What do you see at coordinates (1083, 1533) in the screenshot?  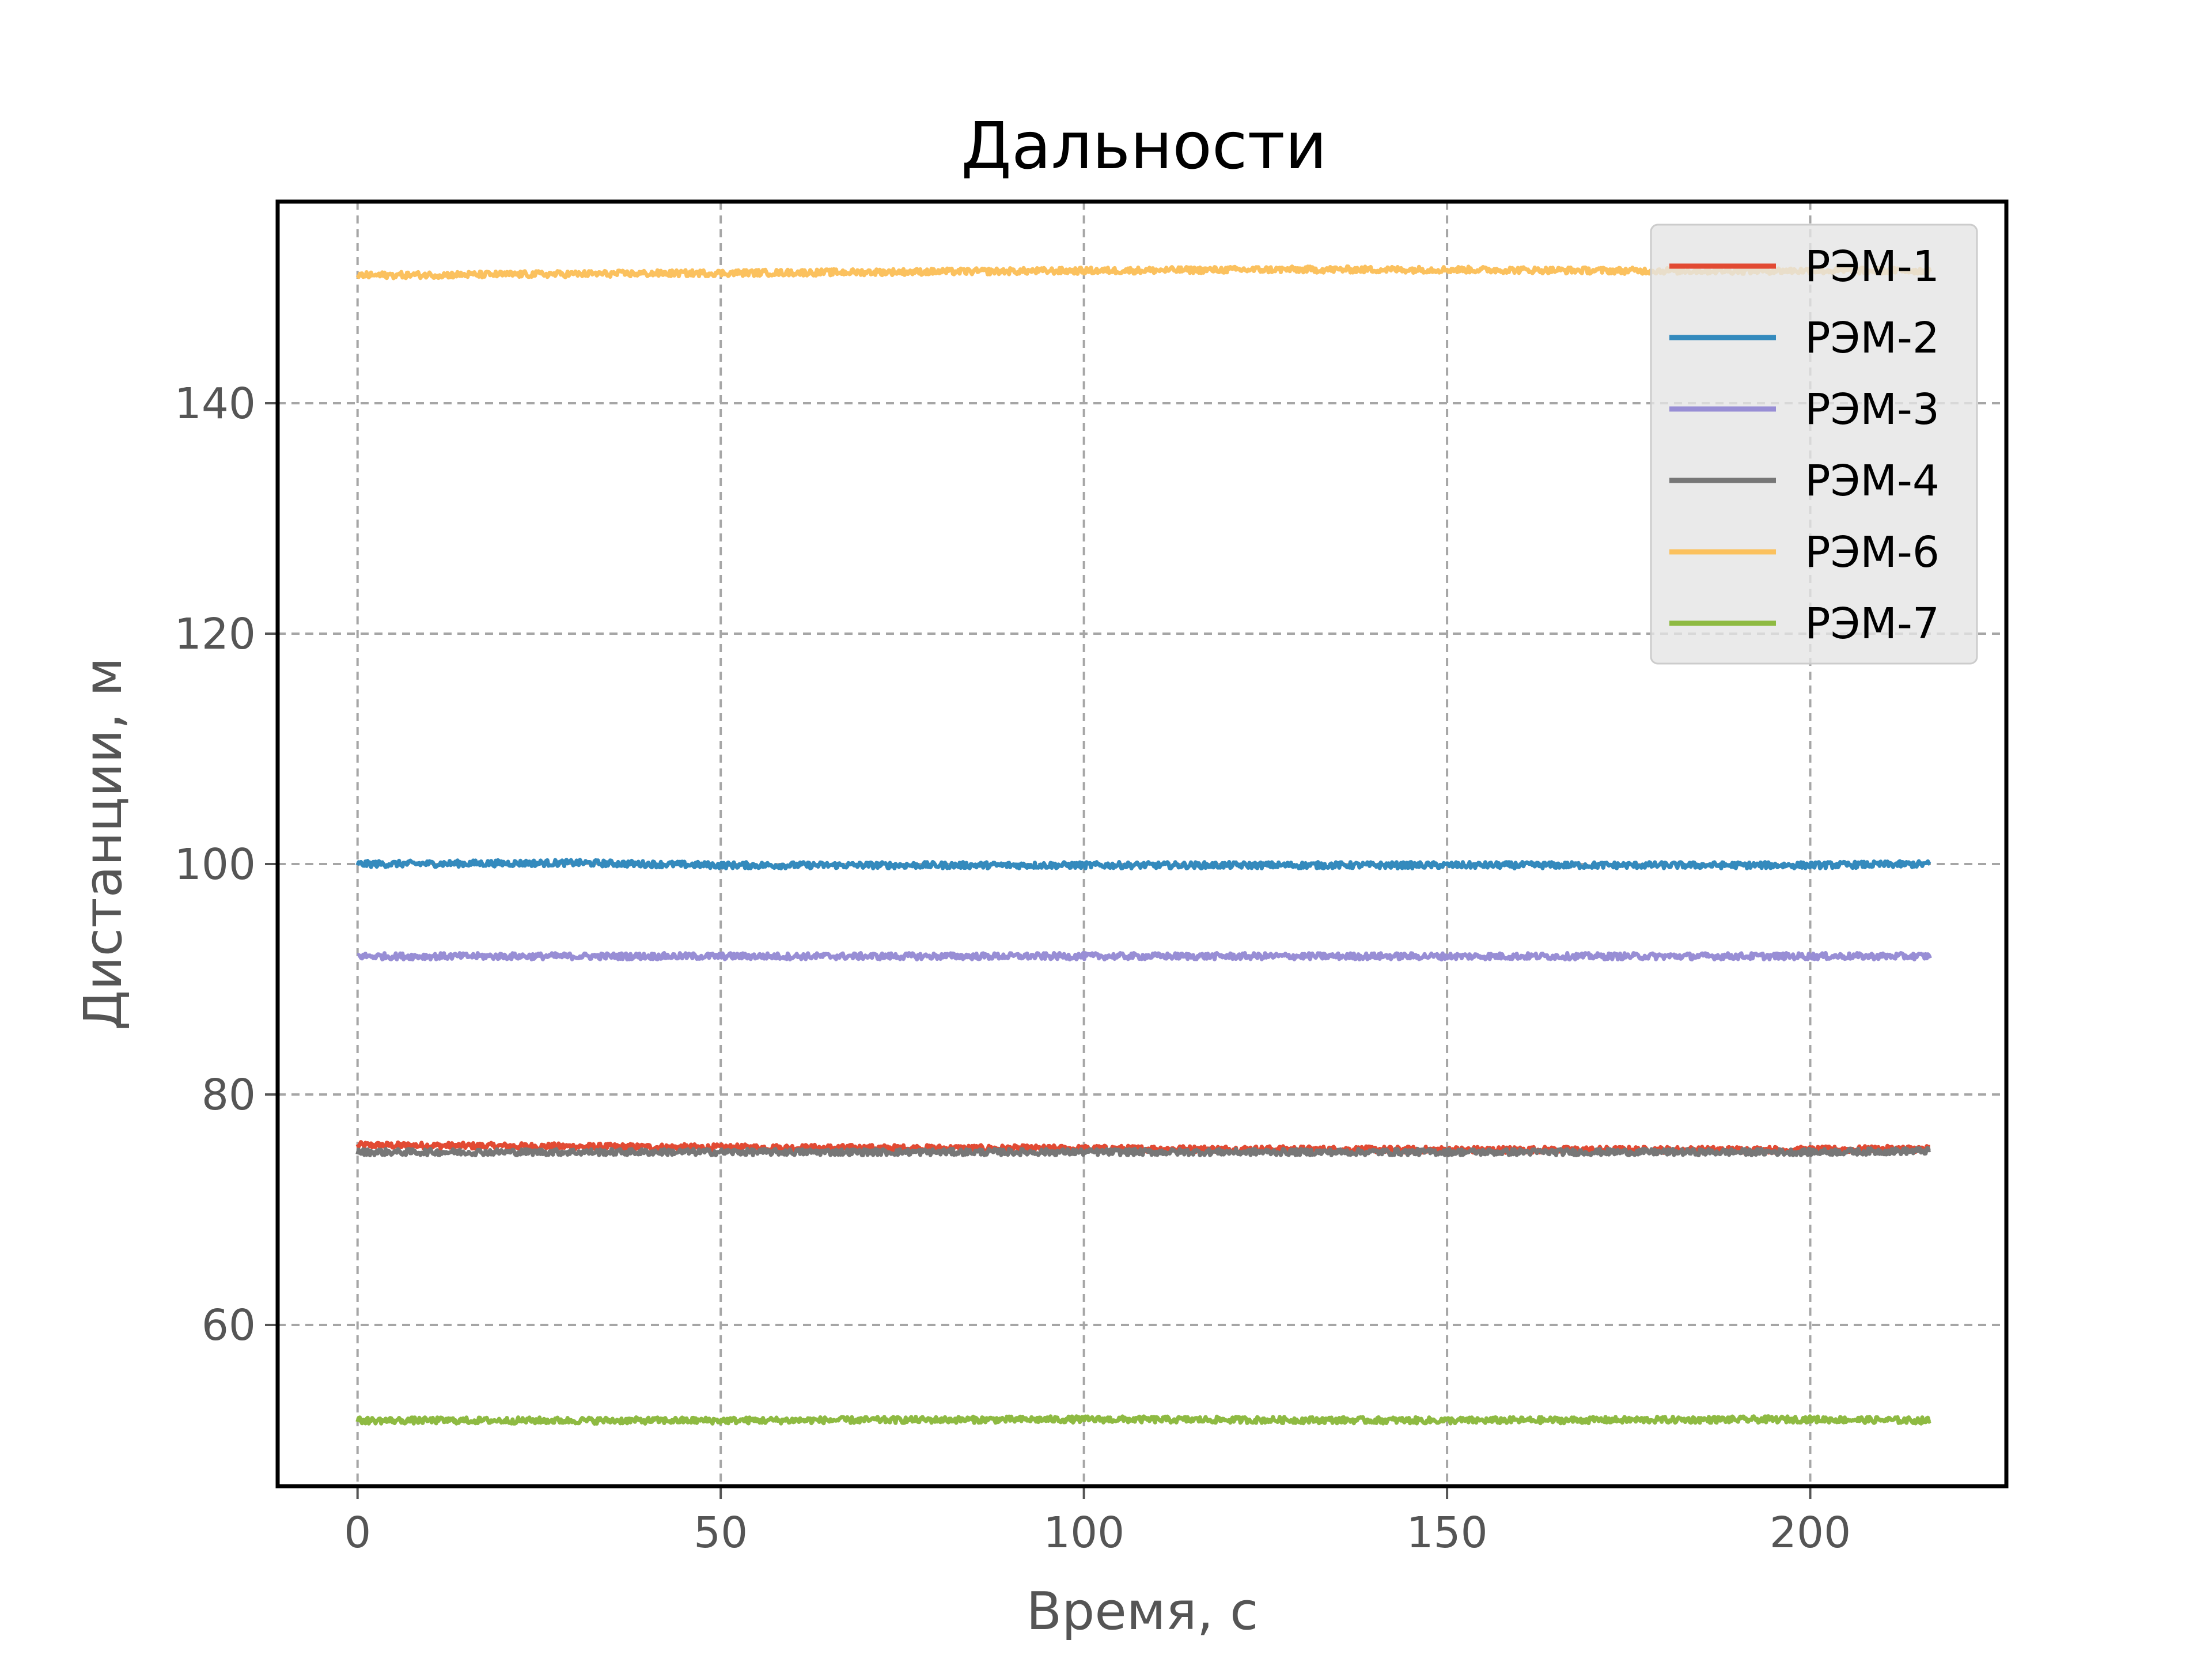 I see `x-tick-label: 100` at bounding box center [1083, 1533].